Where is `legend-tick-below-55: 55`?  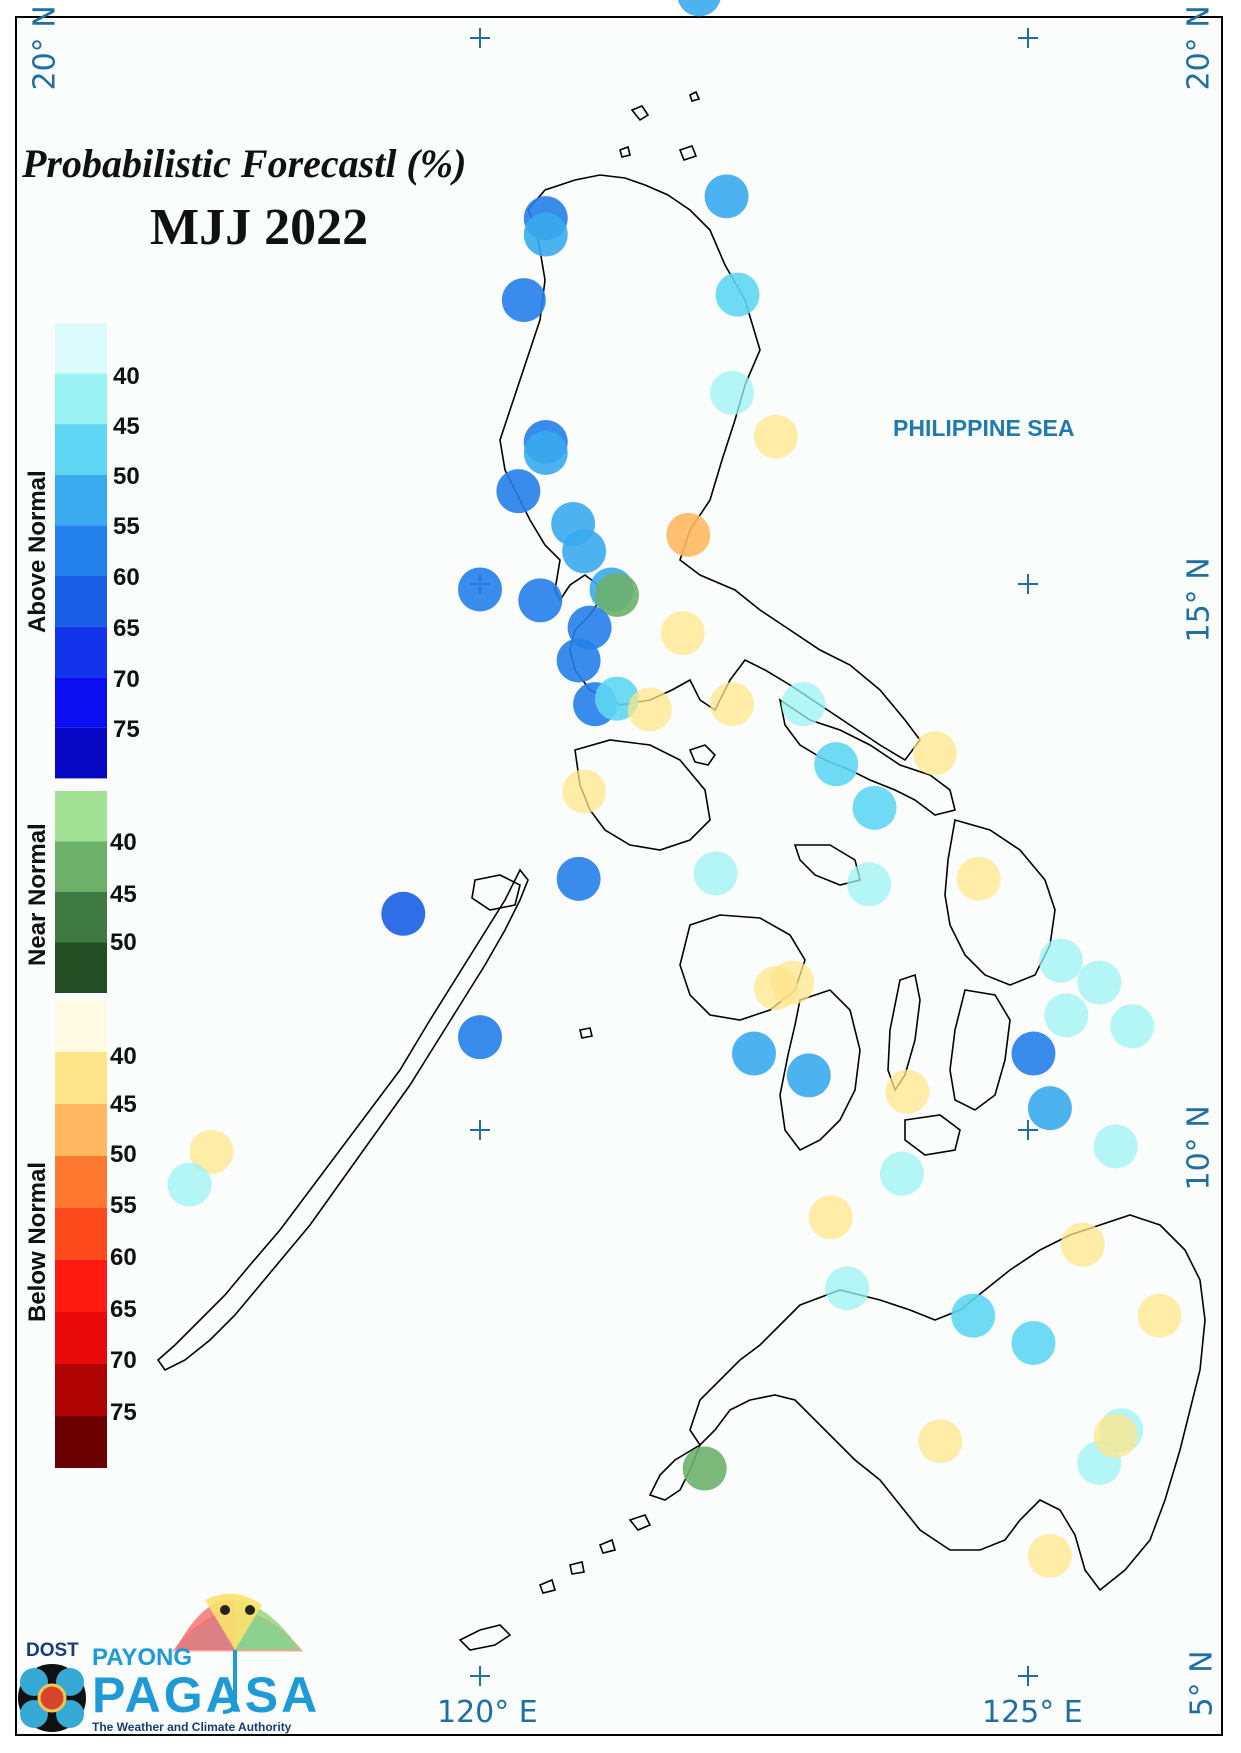 legend-tick-below-55: 55 is located at coordinates (123, 1205).